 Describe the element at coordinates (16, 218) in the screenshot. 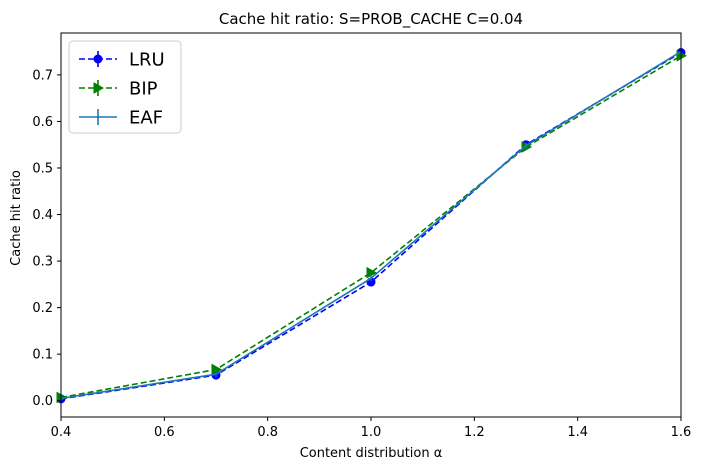

I see `y-axis-label: Cache hit ratio` at that location.